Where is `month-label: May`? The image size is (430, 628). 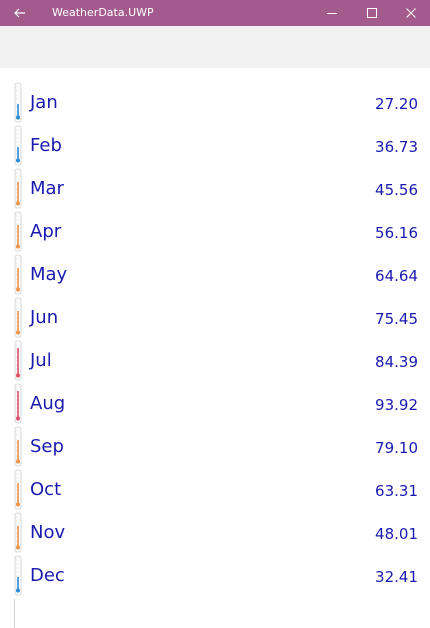 month-label: May is located at coordinates (49, 274).